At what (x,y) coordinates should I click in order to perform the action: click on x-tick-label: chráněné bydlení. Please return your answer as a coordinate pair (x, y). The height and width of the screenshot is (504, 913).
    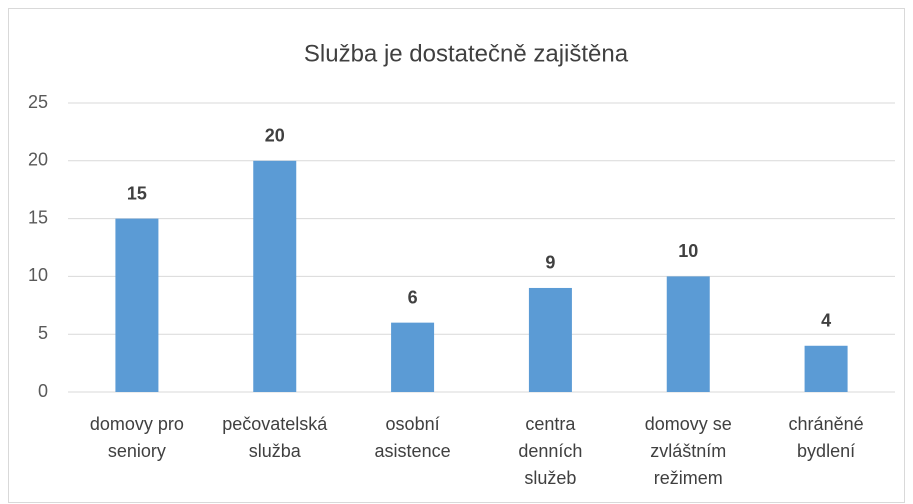
    Looking at the image, I should click on (826, 437).